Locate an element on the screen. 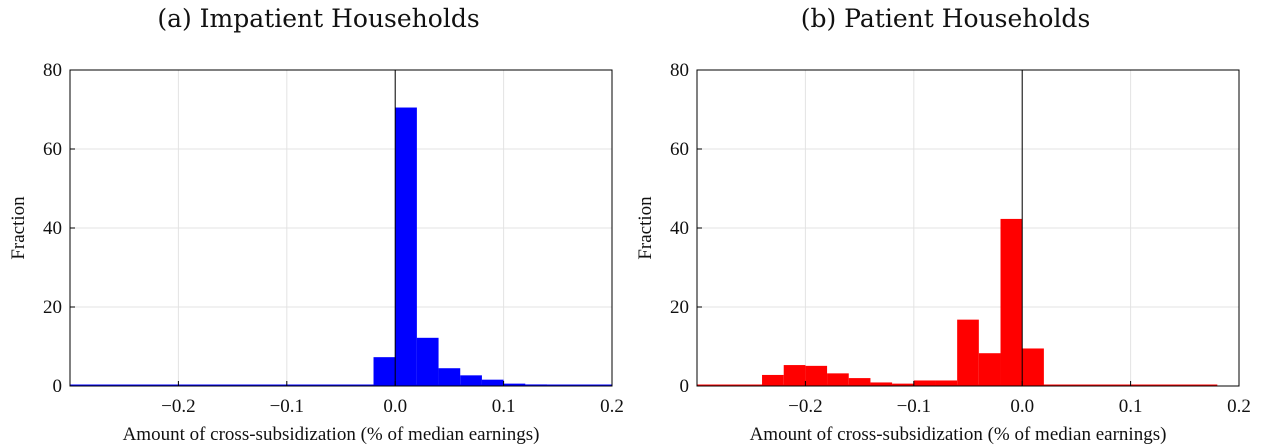 The width and height of the screenshot is (1275, 448). chart-title: (b) Patient Households is located at coordinates (945, 18).